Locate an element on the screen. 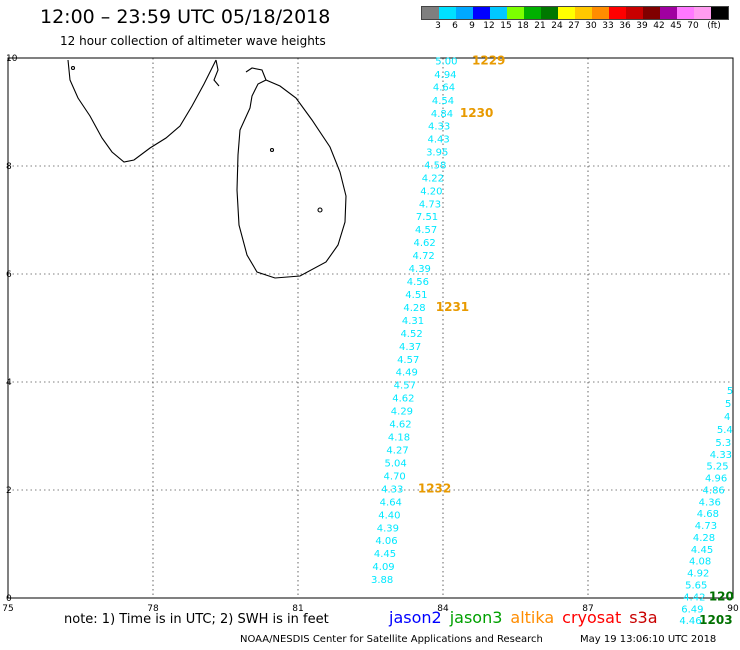  india-coastline is located at coordinates (142, 111).